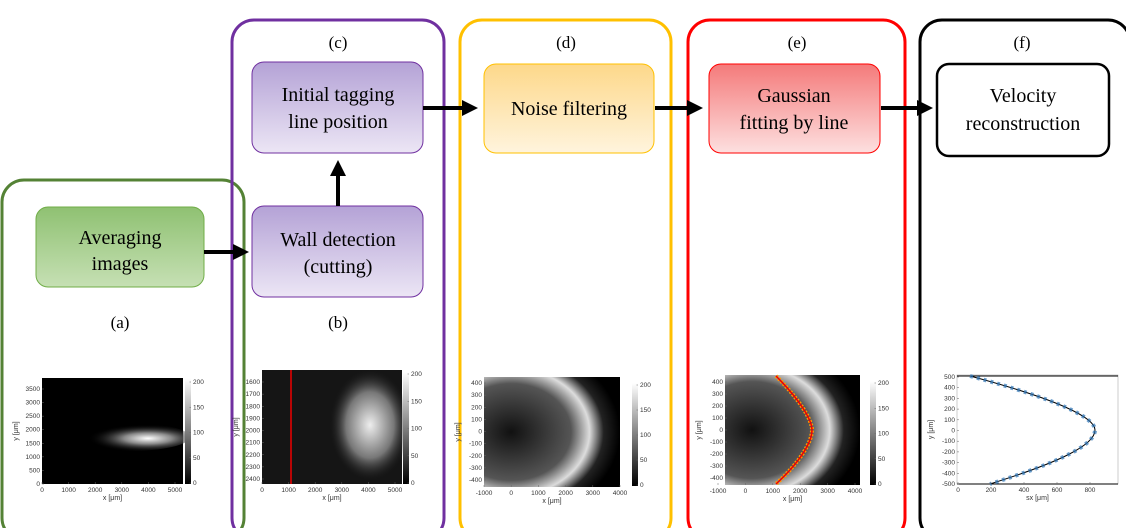 This screenshot has height=528, width=1126. What do you see at coordinates (33, 416) in the screenshot?
I see `y-tick-label: 2500` at bounding box center [33, 416].